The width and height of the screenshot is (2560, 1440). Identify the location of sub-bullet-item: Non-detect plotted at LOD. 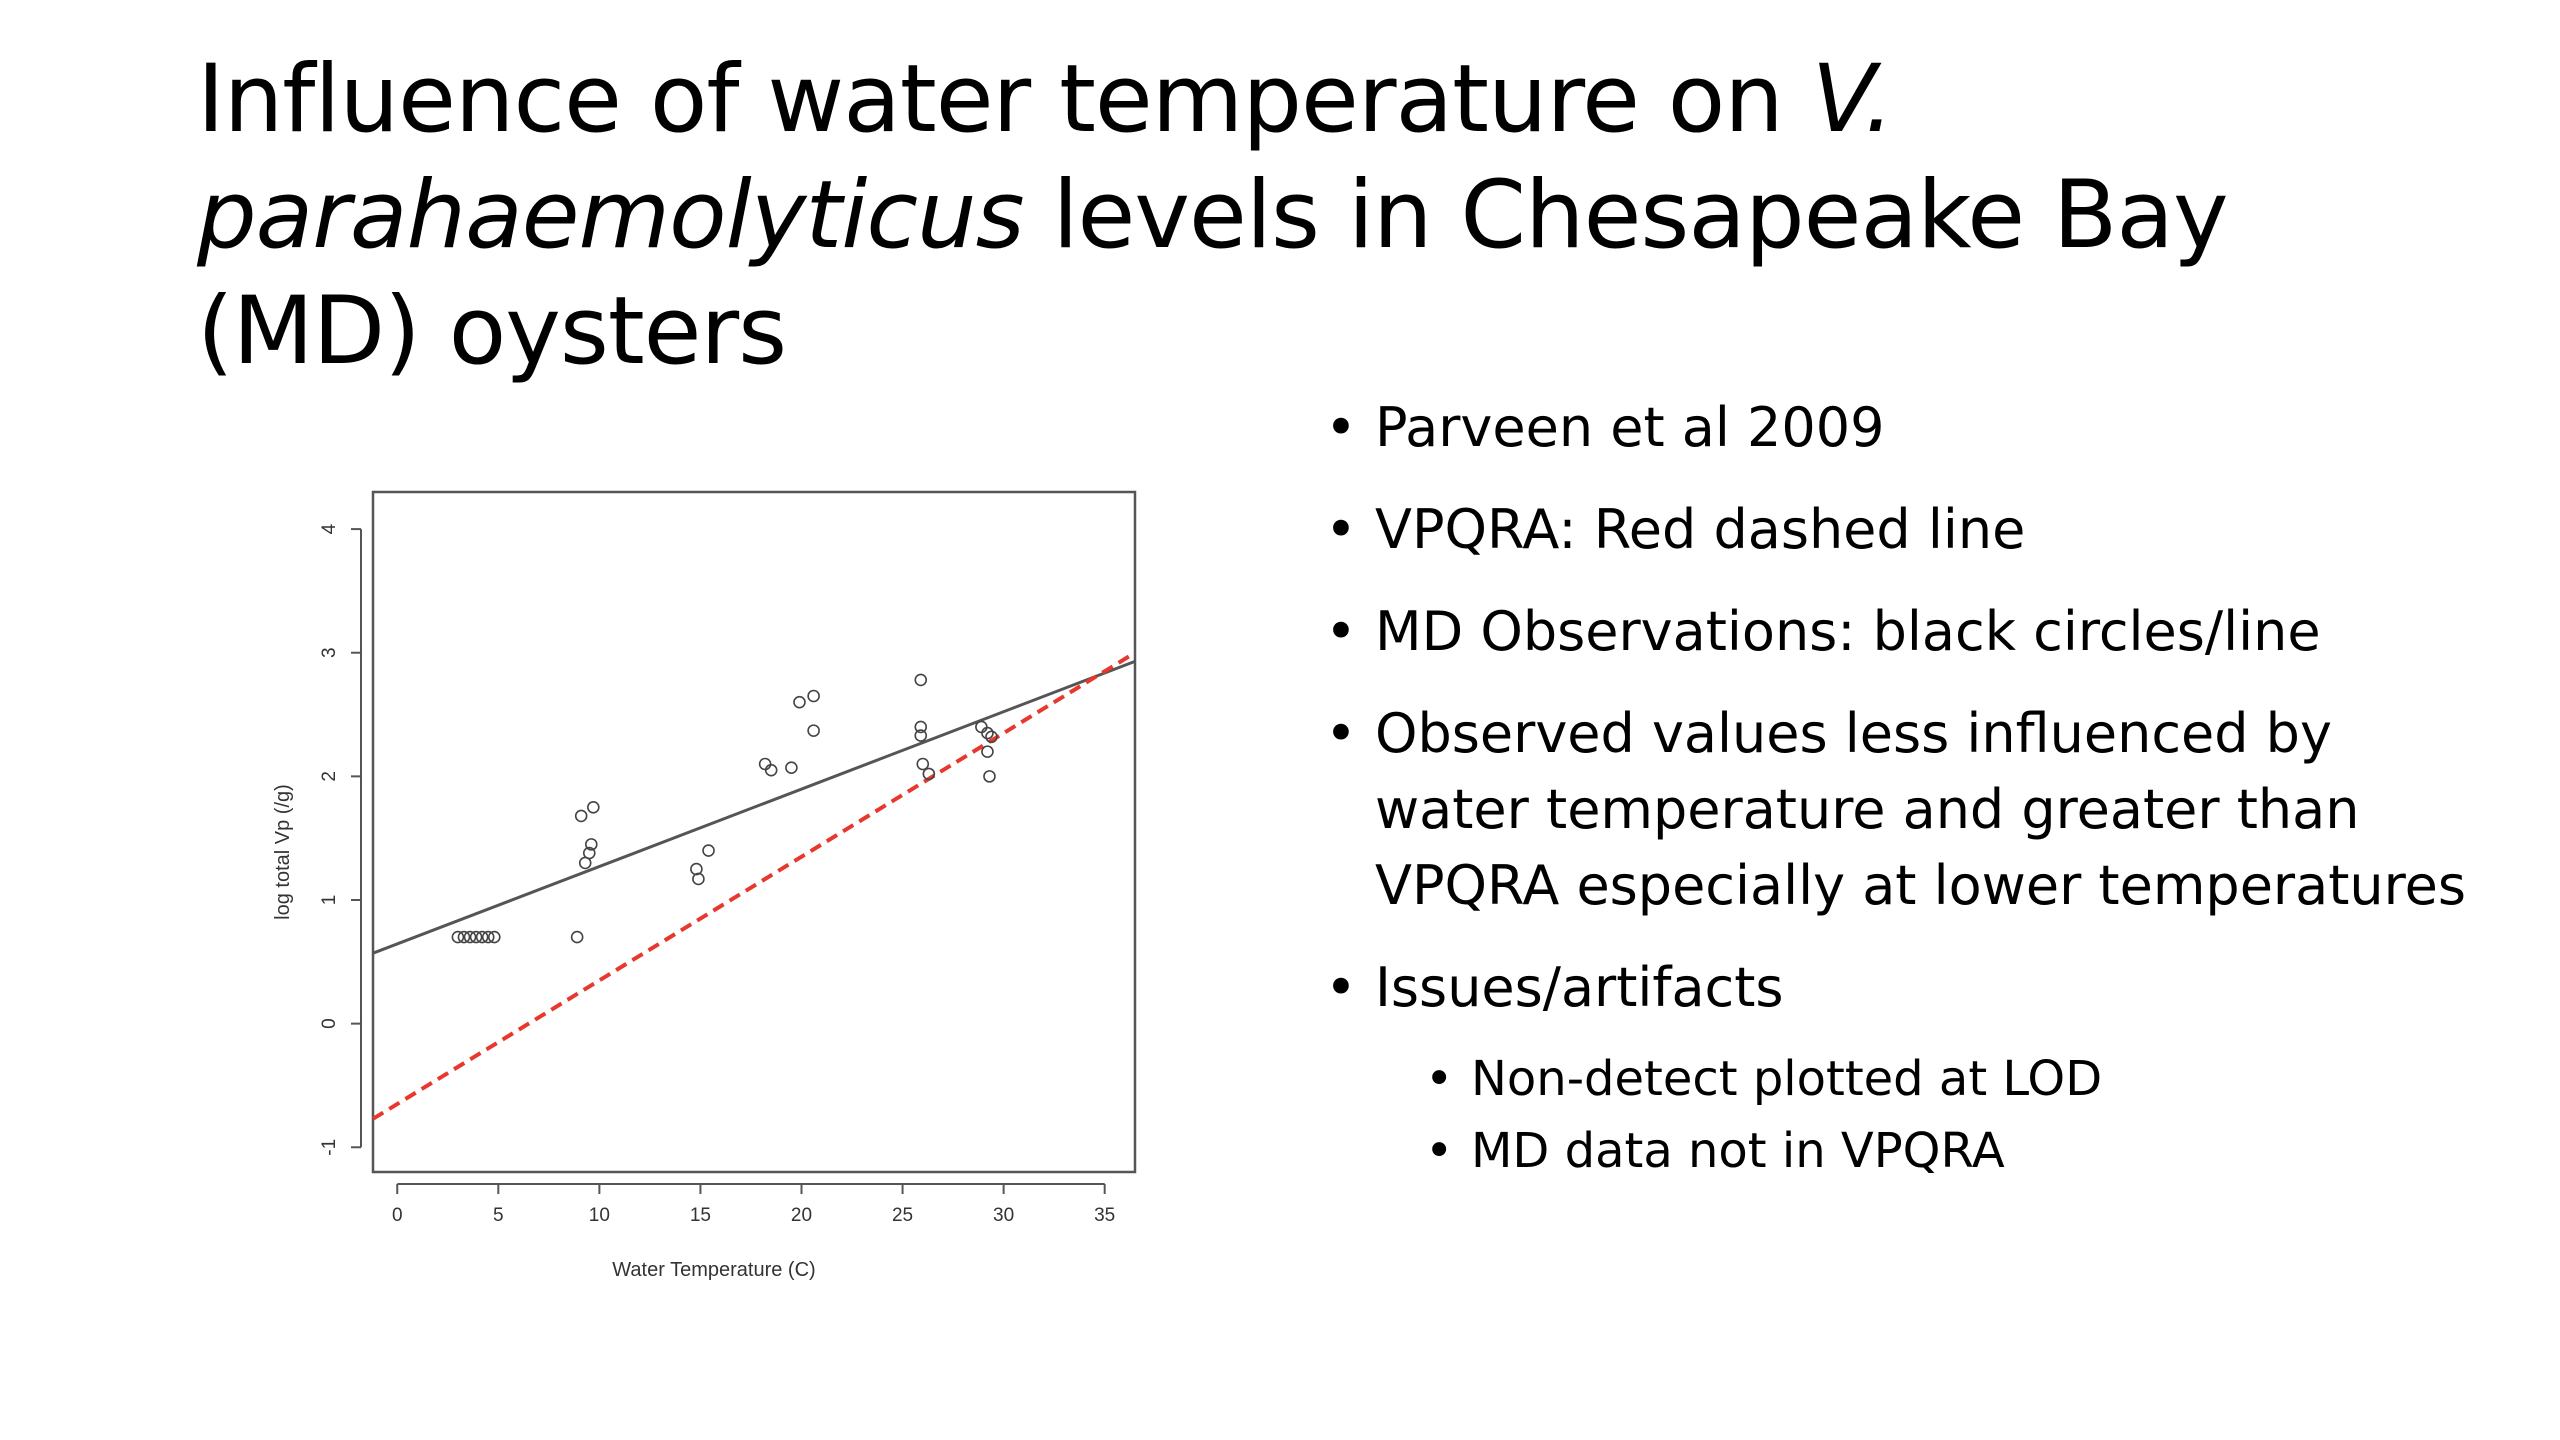
(1910, 1079).